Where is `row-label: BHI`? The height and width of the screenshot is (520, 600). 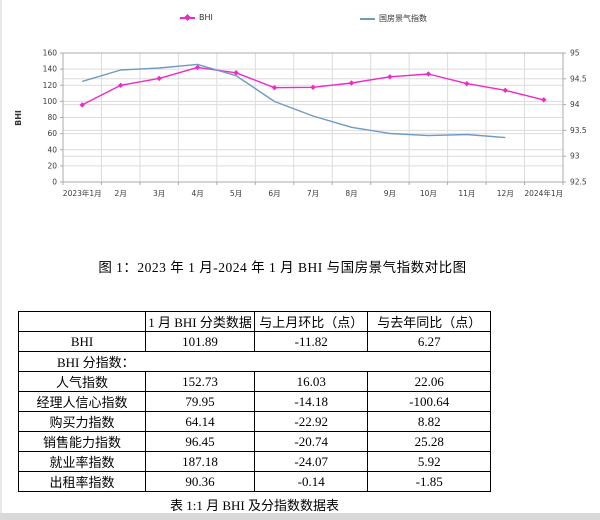
row-label: BHI is located at coordinates (82, 341).